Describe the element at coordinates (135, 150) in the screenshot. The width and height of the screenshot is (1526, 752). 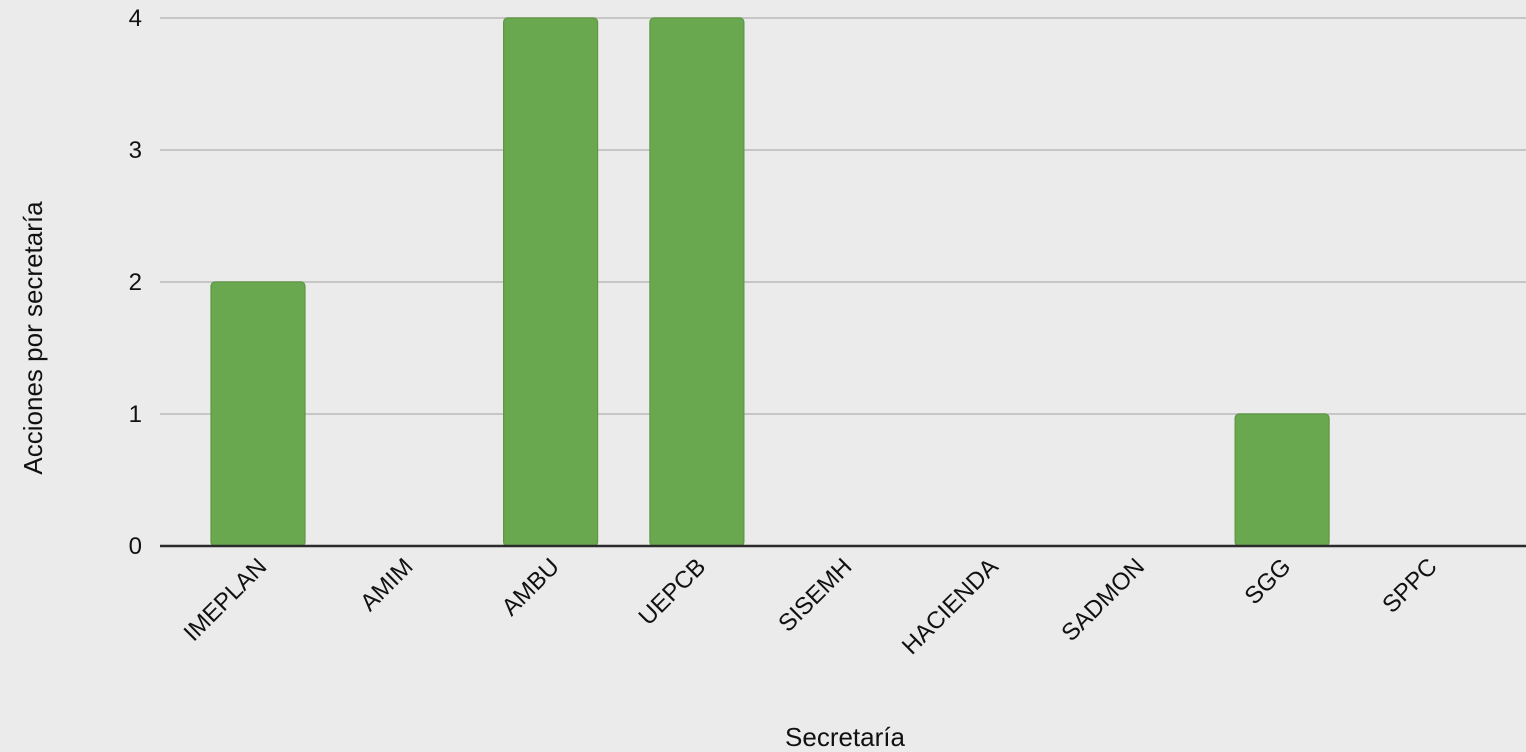
I see `y-tick-label: 3` at that location.